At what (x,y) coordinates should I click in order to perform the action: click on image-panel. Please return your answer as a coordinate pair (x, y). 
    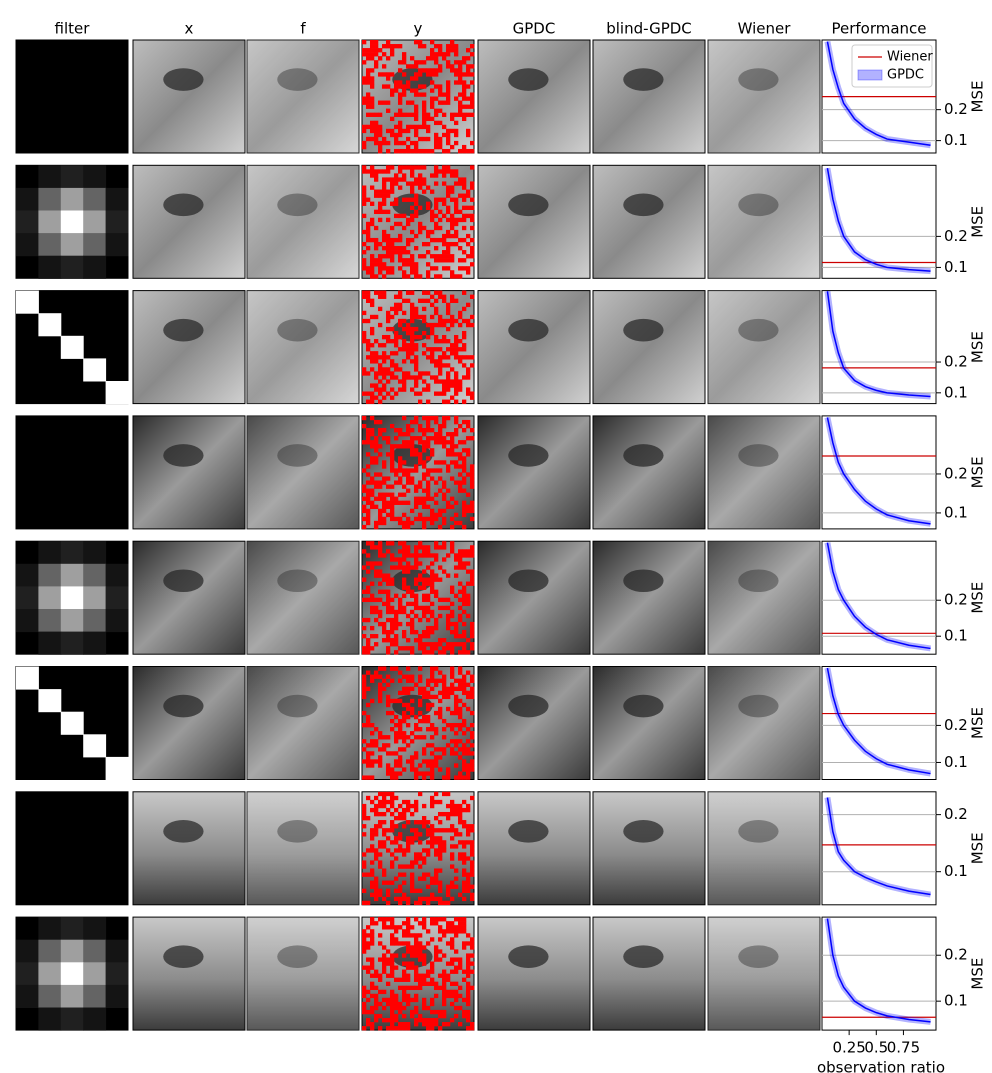
    Looking at the image, I should click on (534, 973).